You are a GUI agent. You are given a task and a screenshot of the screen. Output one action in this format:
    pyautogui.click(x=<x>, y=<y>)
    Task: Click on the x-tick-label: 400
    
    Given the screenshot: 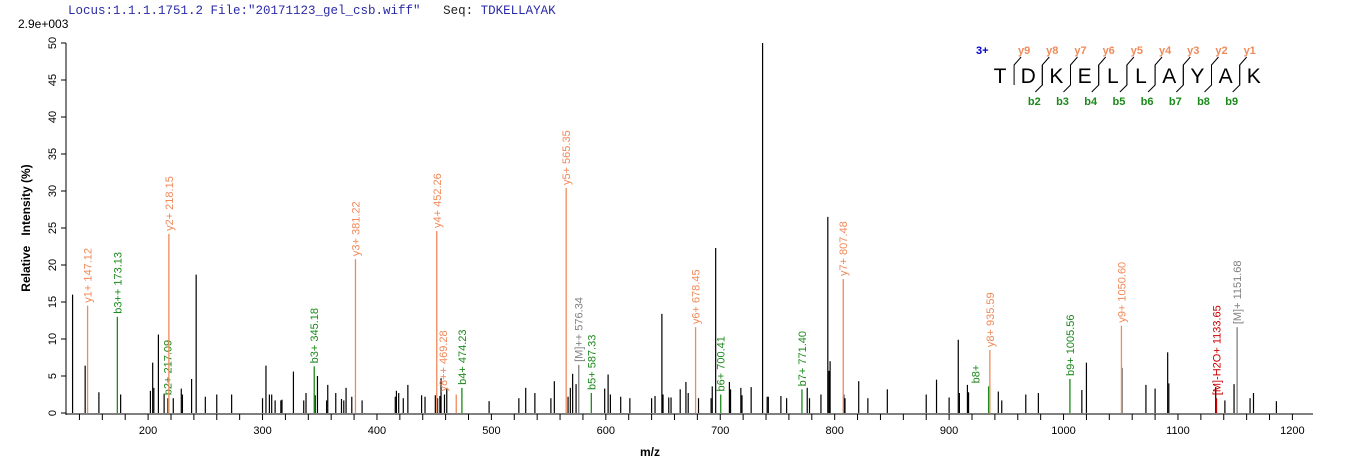 What is the action you would take?
    pyautogui.click(x=377, y=431)
    